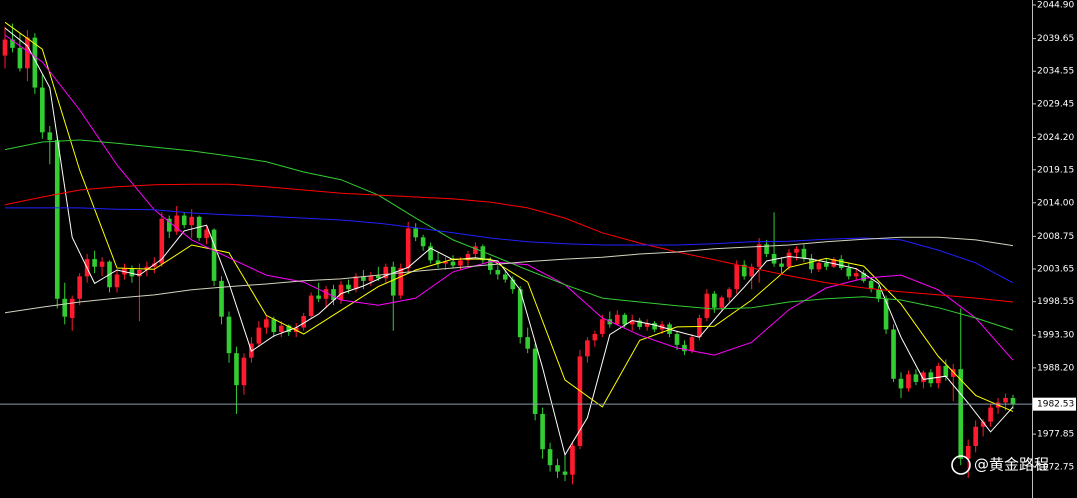  What do you see at coordinates (1055, 435) in the screenshot?
I see `y-tick-label: 1977.85` at bounding box center [1055, 435].